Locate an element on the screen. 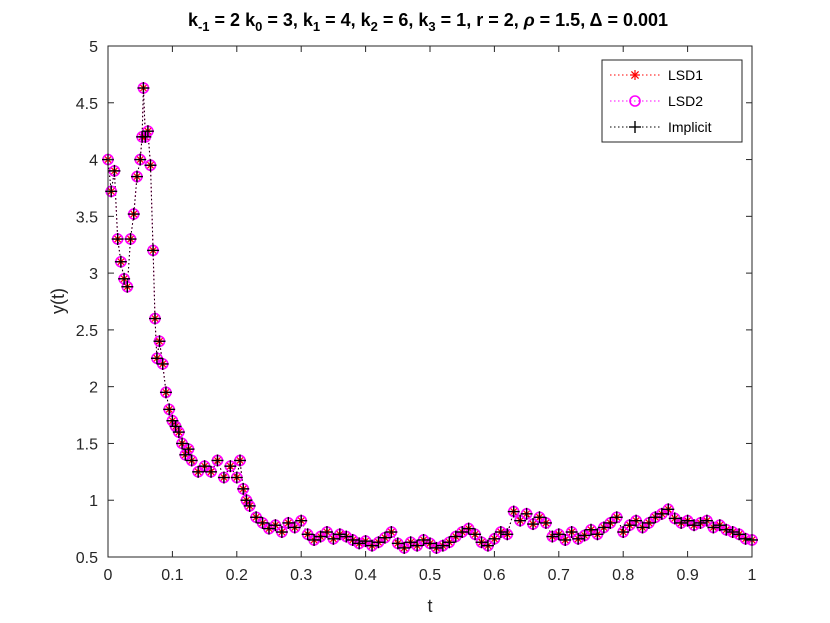 This screenshot has width=830, height=623. y-tick-label: 0.5 is located at coordinates (87, 558).